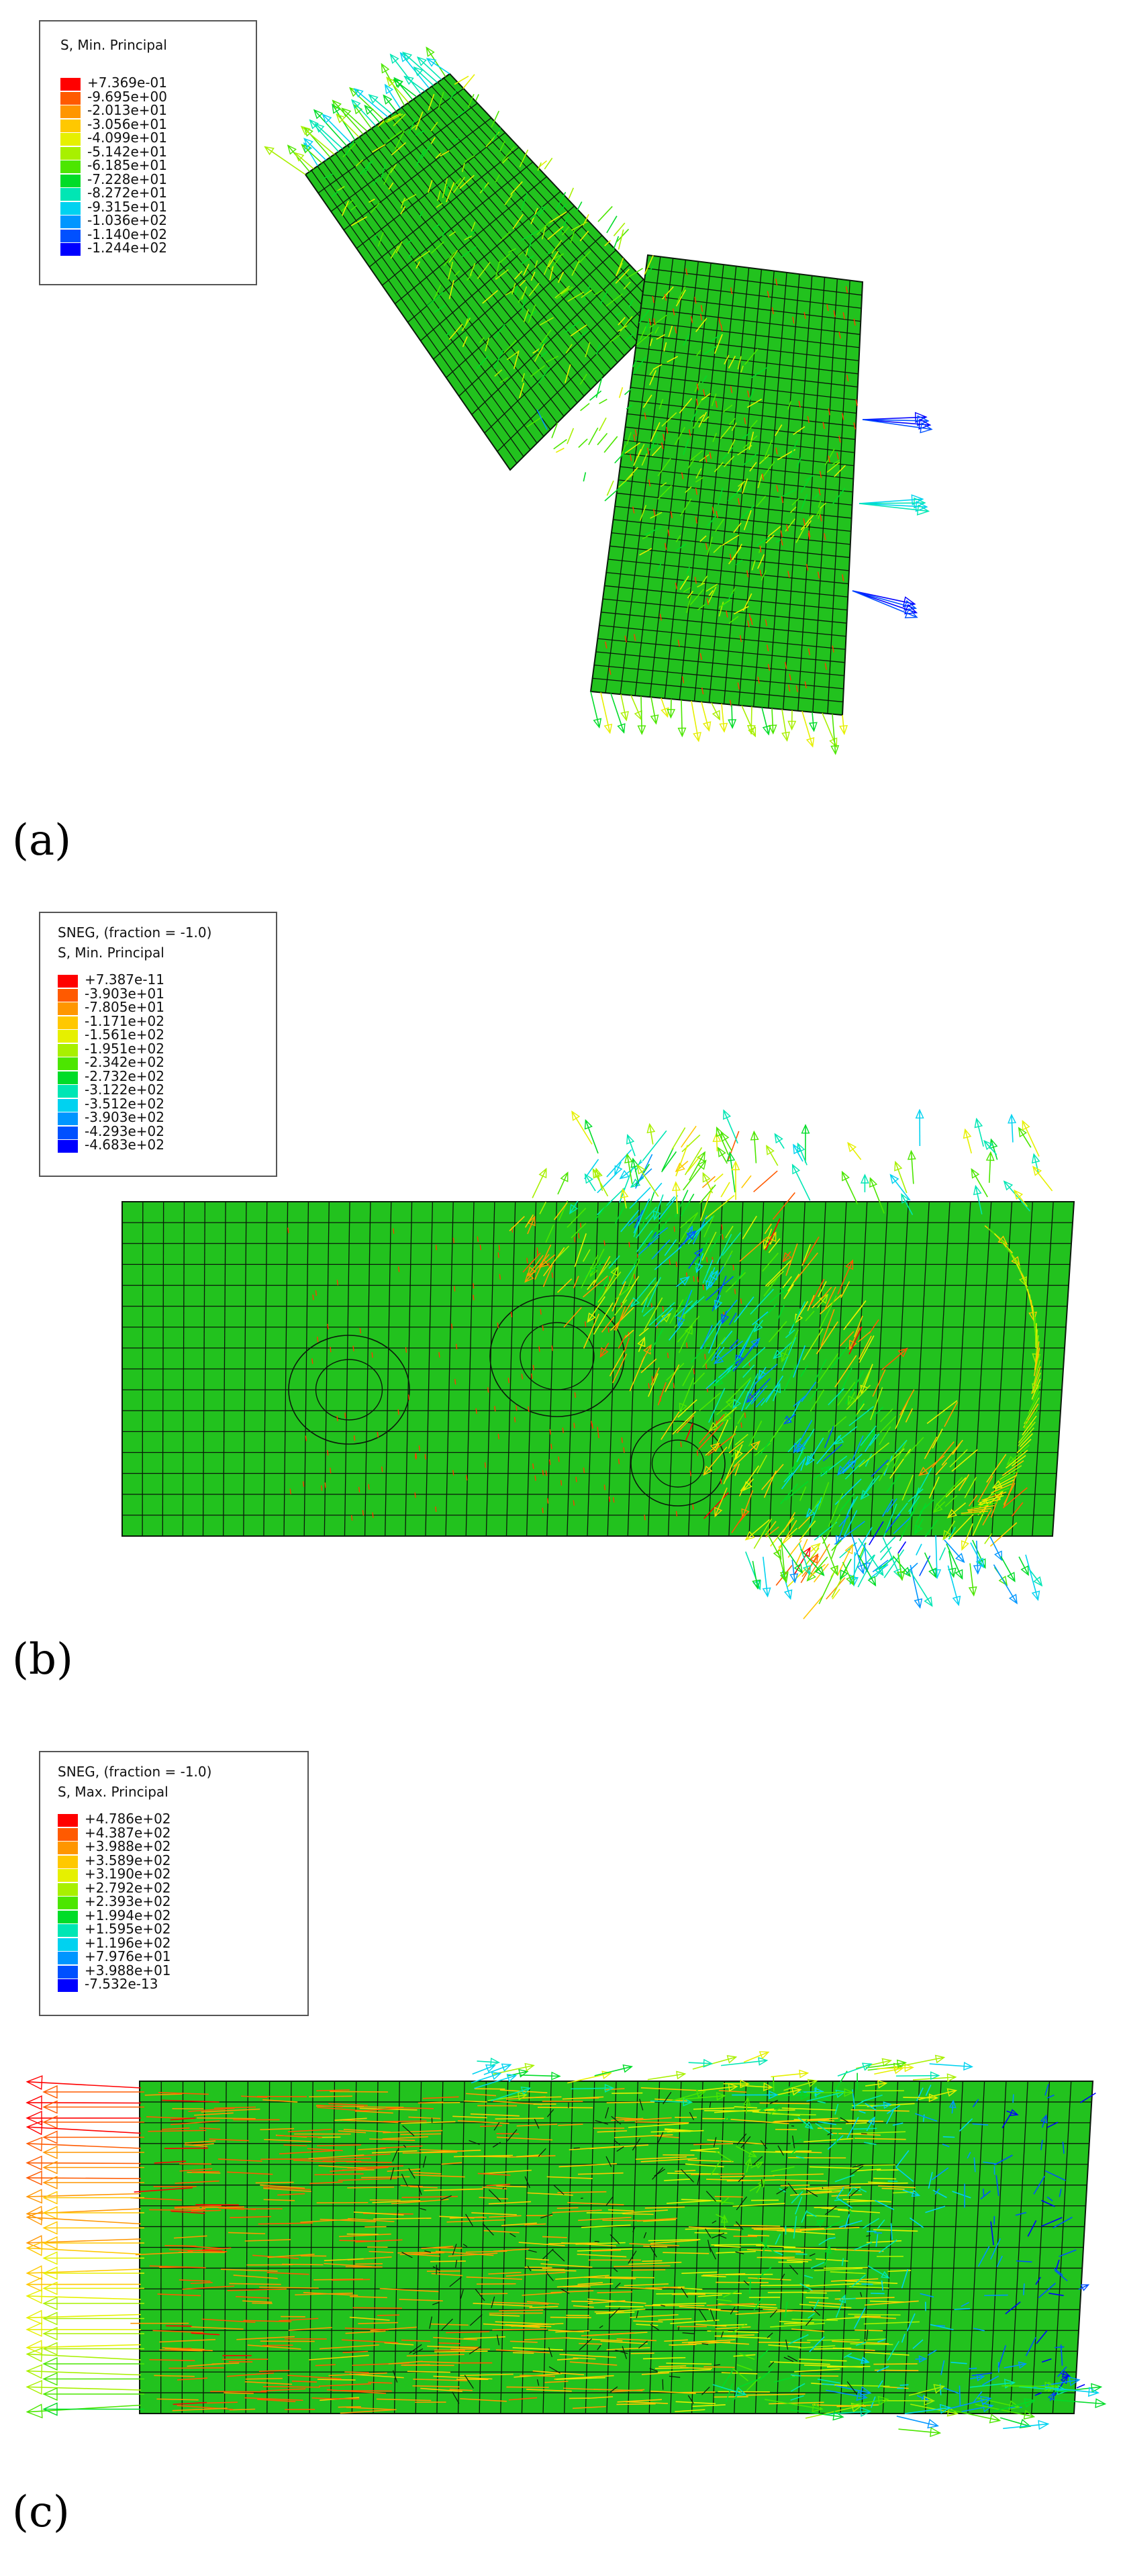  Describe the element at coordinates (678, 1463) in the screenshot. I see `mesh-curve` at that location.